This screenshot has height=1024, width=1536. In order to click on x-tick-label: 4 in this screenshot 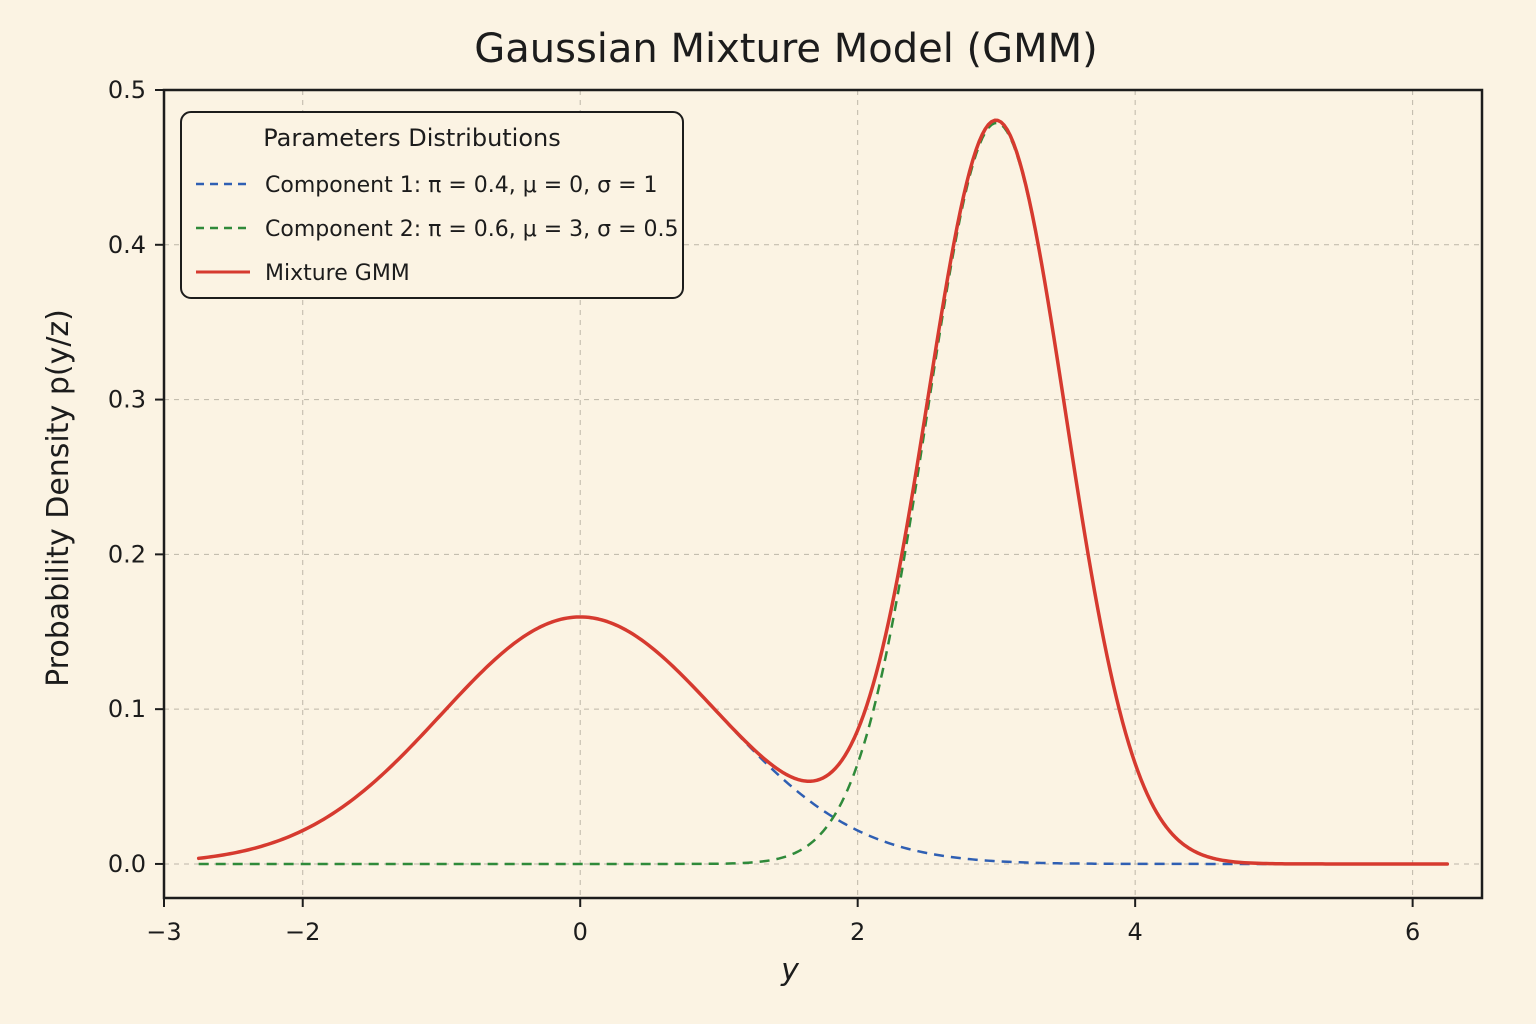, I will do `click(1135, 932)`.